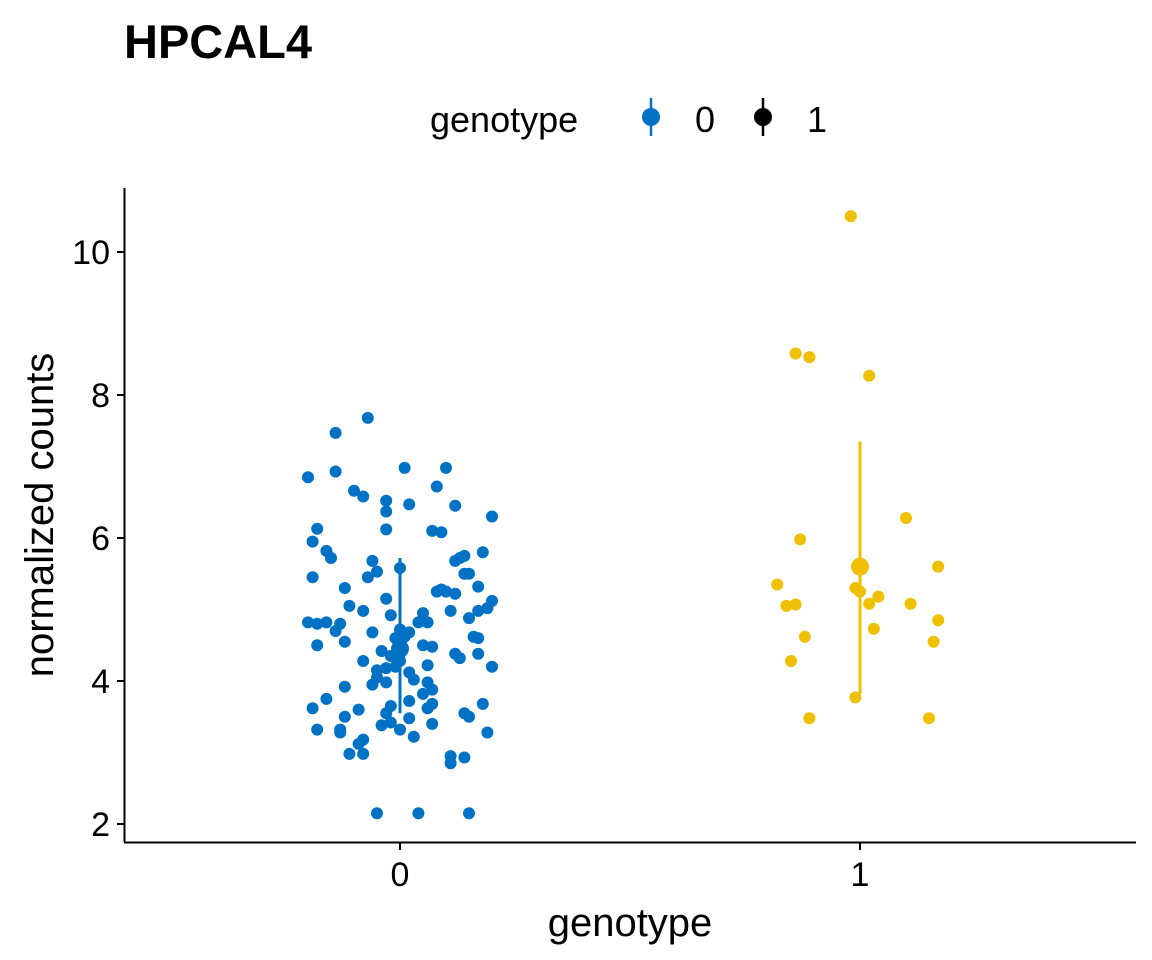  What do you see at coordinates (100, 682) in the screenshot?
I see `y-tick-label-4: 4` at bounding box center [100, 682].